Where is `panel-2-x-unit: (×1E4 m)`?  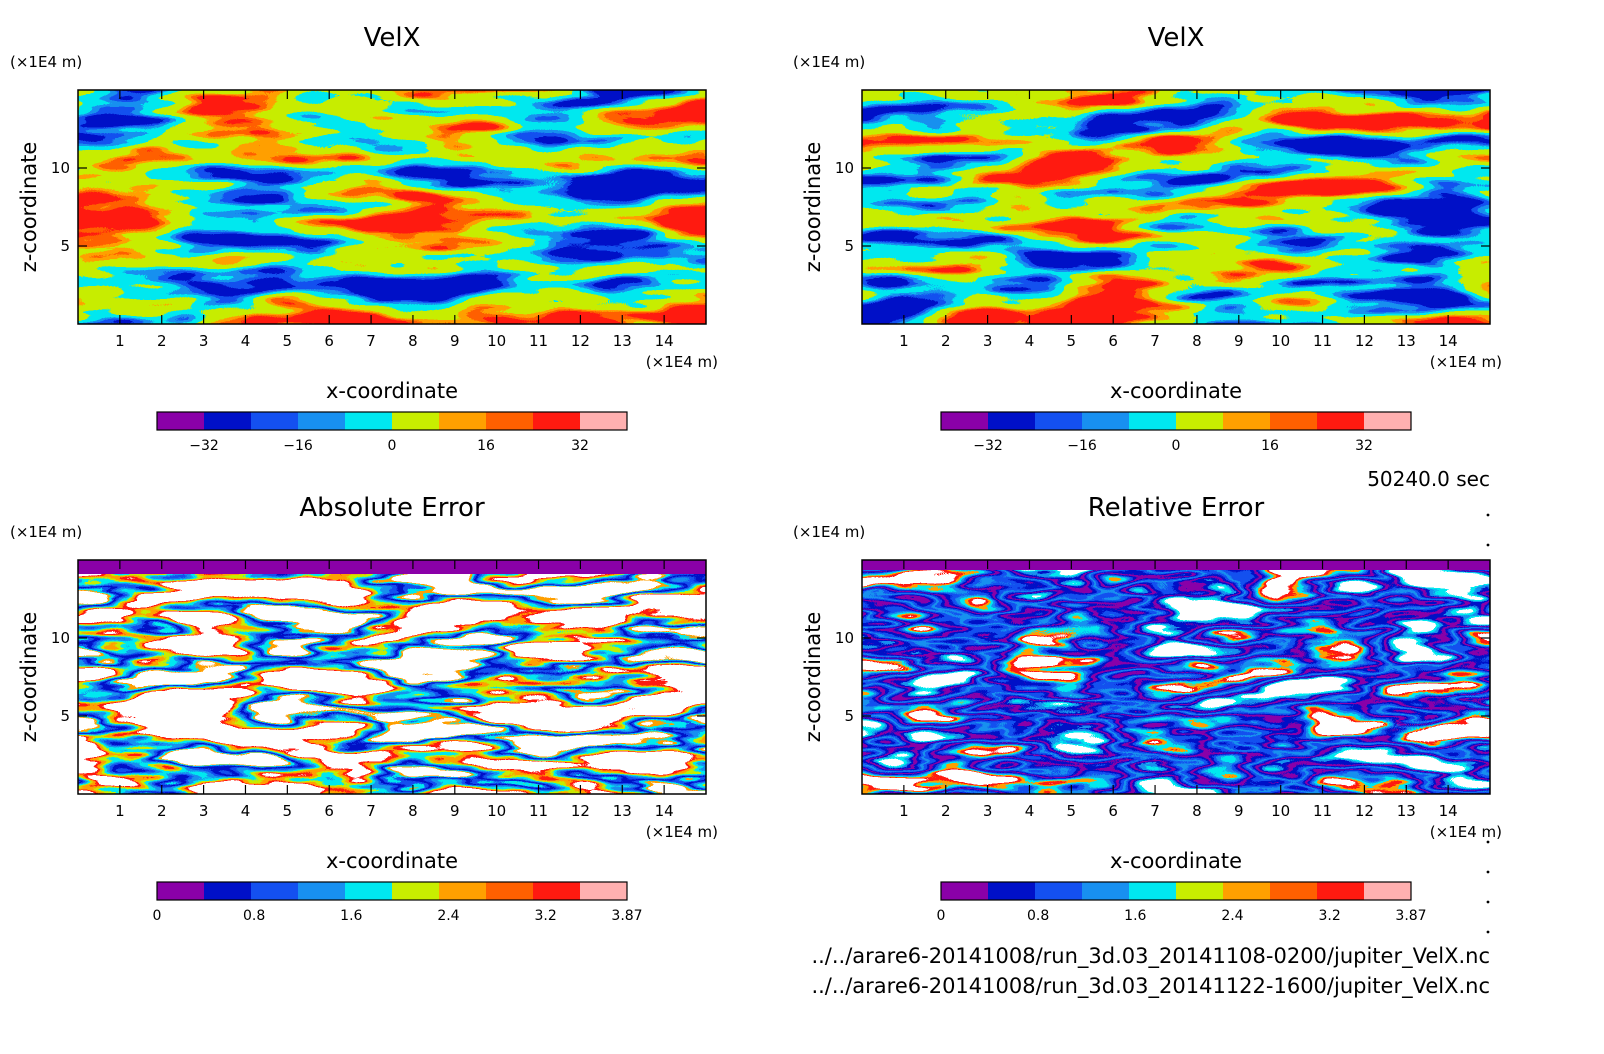 panel-2-x-unit: (×1E4 m) is located at coordinates (1466, 362).